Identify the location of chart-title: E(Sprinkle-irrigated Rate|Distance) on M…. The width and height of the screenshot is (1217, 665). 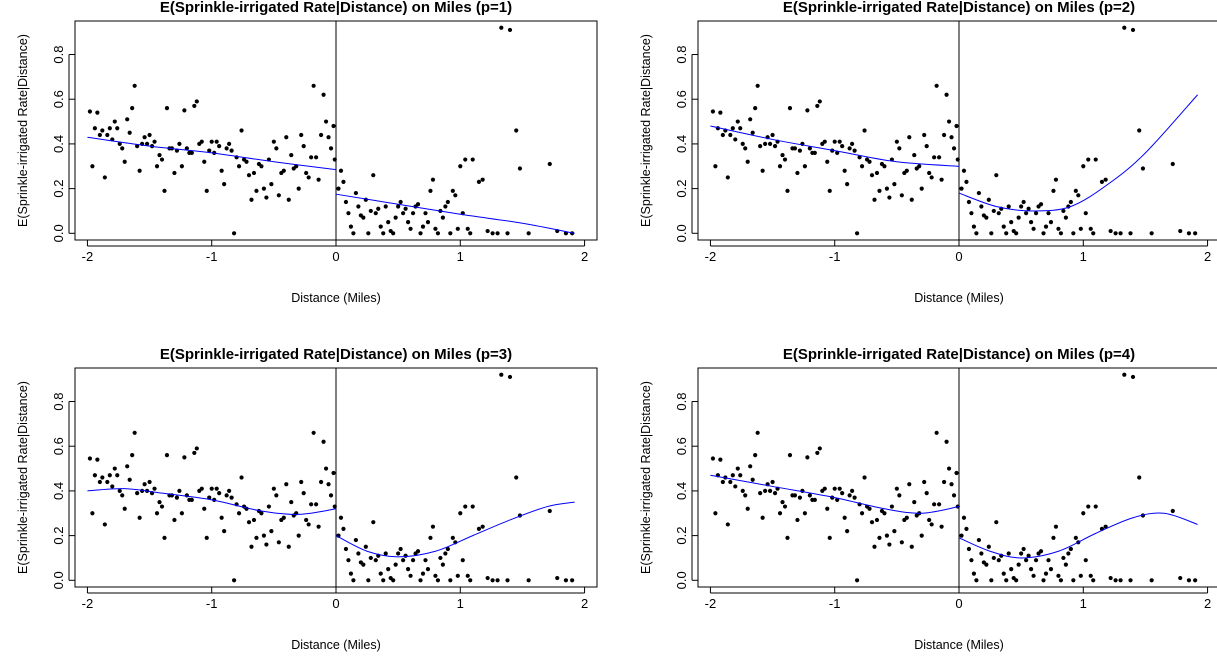
(336, 8).